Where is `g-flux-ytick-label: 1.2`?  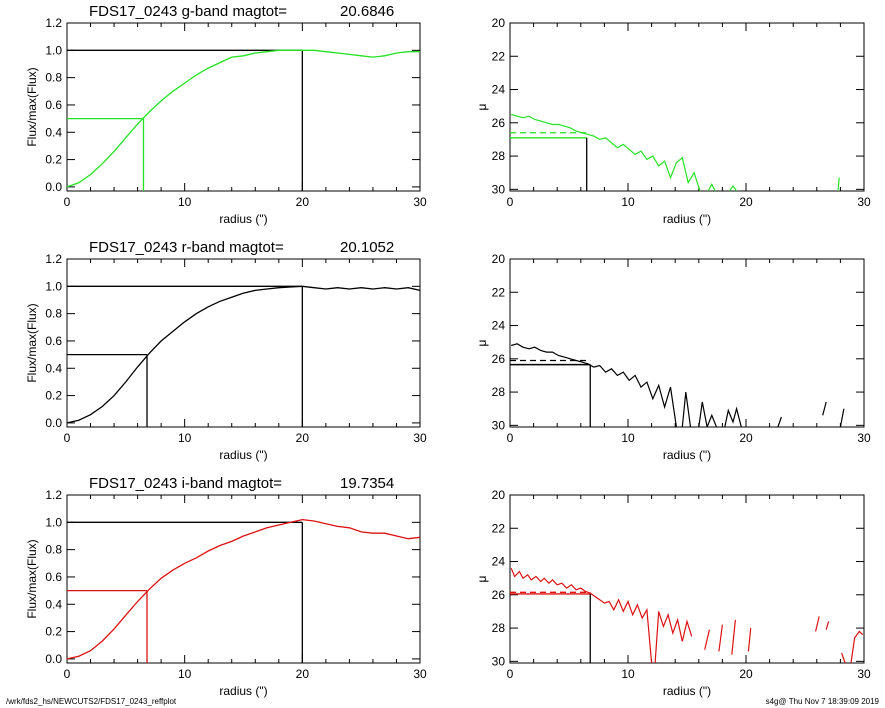
g-flux-ytick-label: 1.2 is located at coordinates (53, 23).